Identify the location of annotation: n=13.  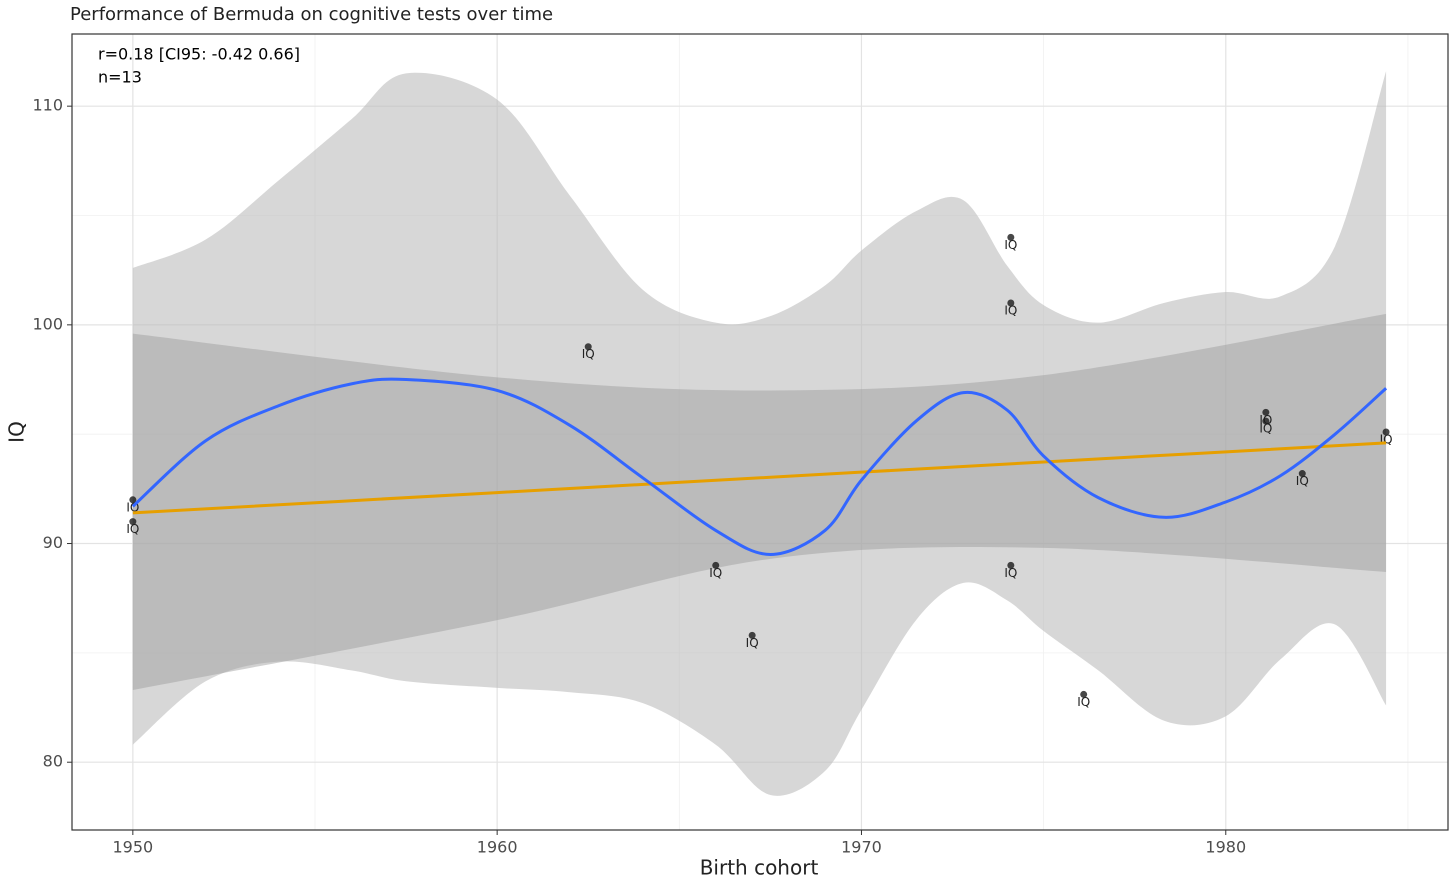
(120, 77).